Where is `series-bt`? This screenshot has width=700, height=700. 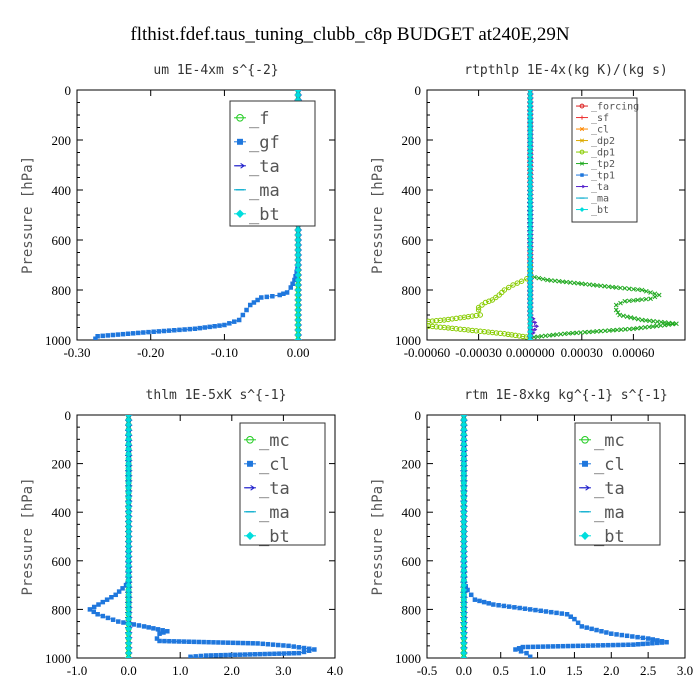 series-bt is located at coordinates (128, 536).